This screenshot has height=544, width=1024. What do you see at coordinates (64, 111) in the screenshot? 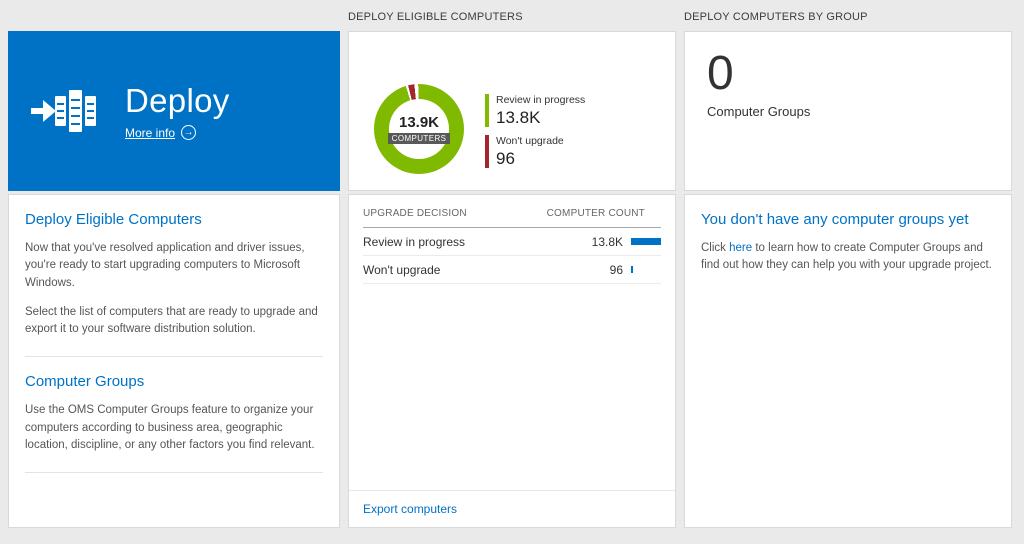
I see `deploy-icon` at bounding box center [64, 111].